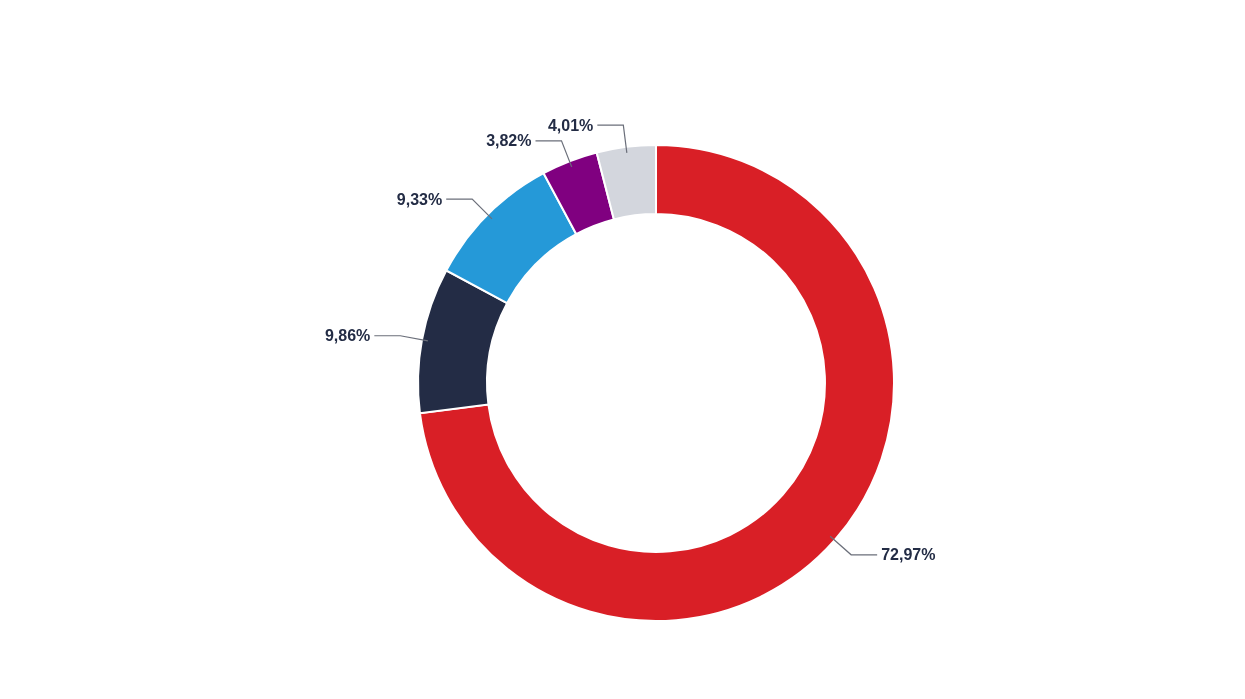  Describe the element at coordinates (908, 555) in the screenshot. I see `data-label: 72,97%` at that location.